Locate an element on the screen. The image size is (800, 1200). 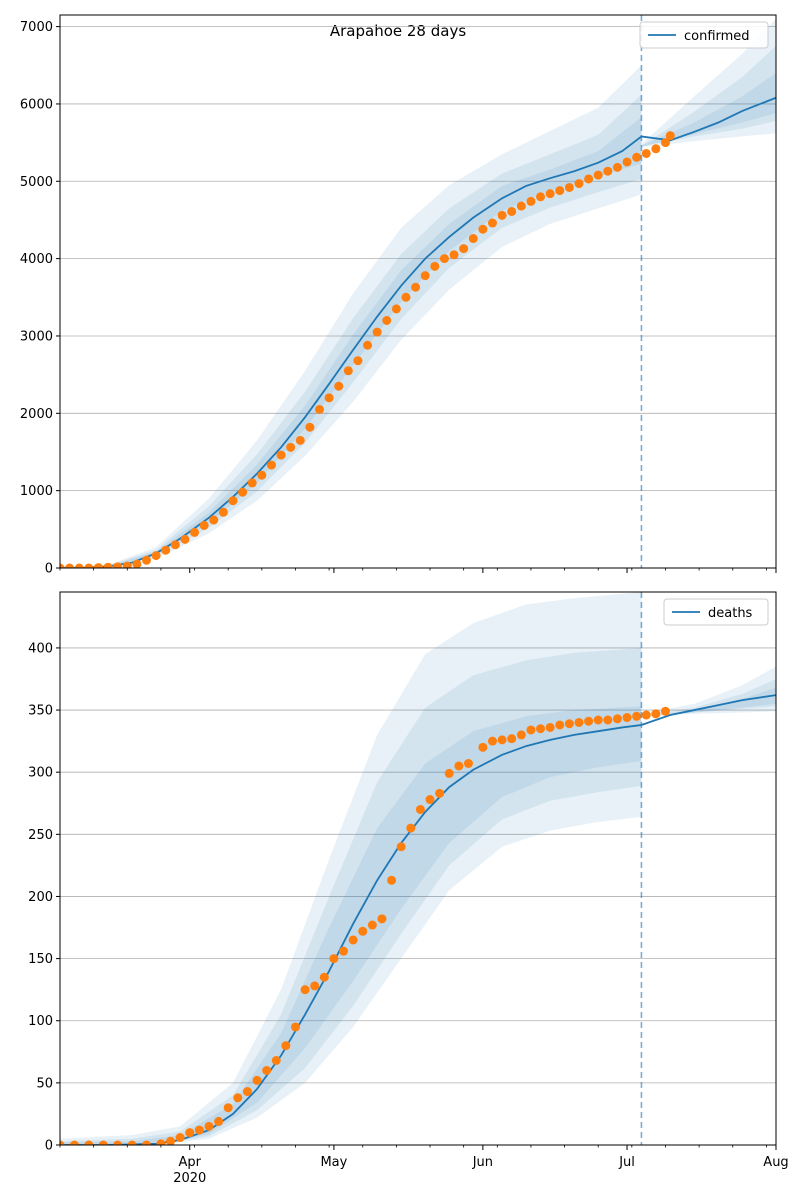
x-tick-sublabel: 2020 is located at coordinates (189, 1178).